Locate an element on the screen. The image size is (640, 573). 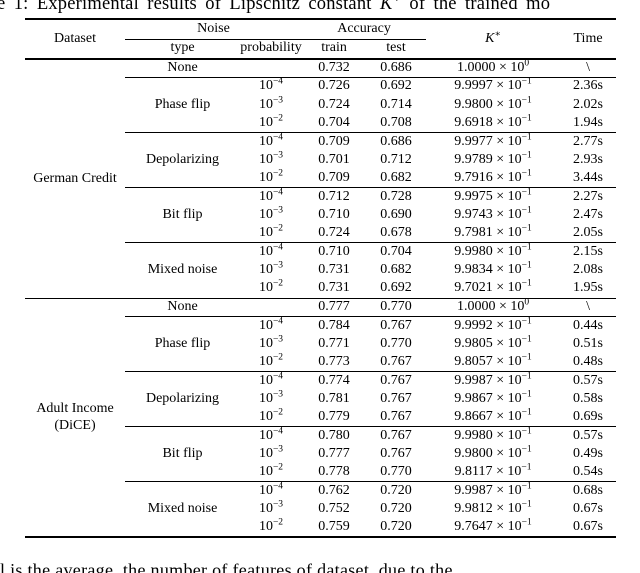
train-accuracy-cell: 0.780 is located at coordinates (334, 435).